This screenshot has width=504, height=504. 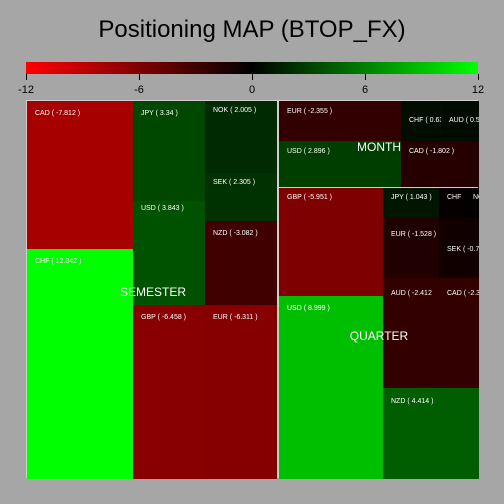 I want to click on scale-tick-label: 0, so click(x=252, y=90).